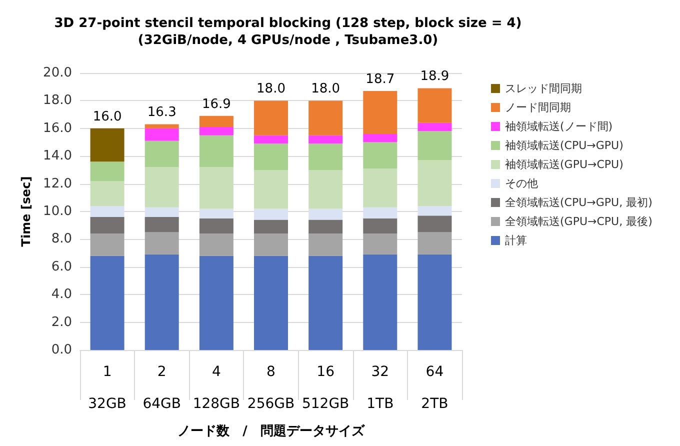  Describe the element at coordinates (380, 80) in the screenshot. I see `total-label: 18.7` at that location.